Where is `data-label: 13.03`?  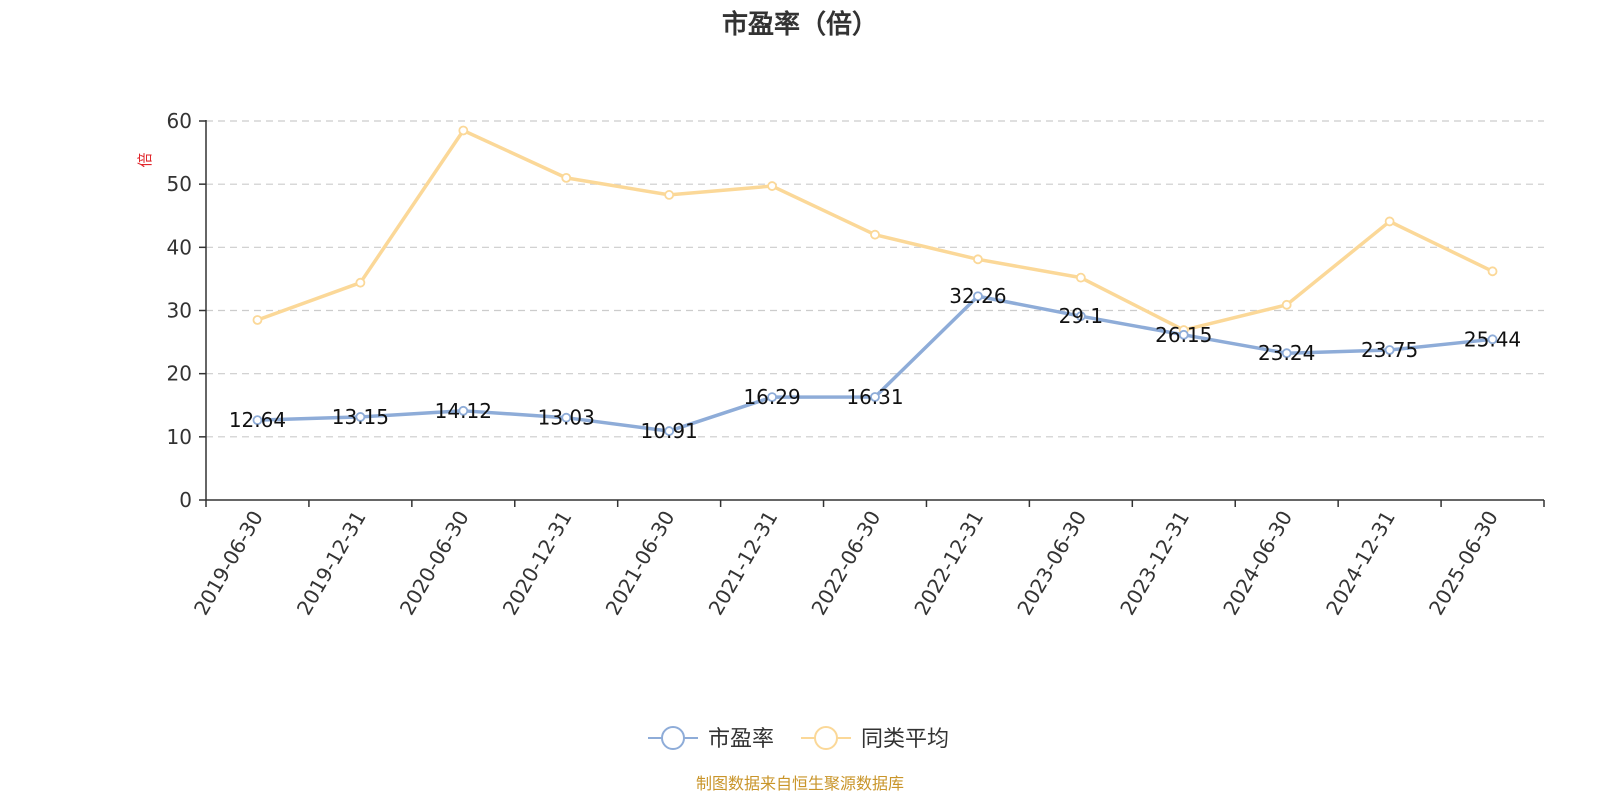 data-label: 13.03 is located at coordinates (566, 418).